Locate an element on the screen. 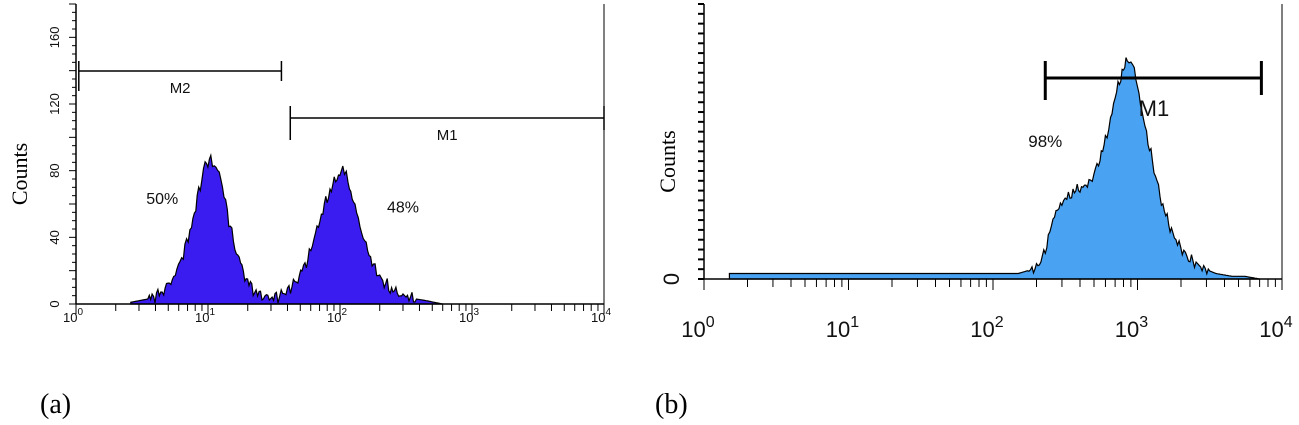 This screenshot has height=425, width=1299. marker-label: M2 is located at coordinates (180, 88).